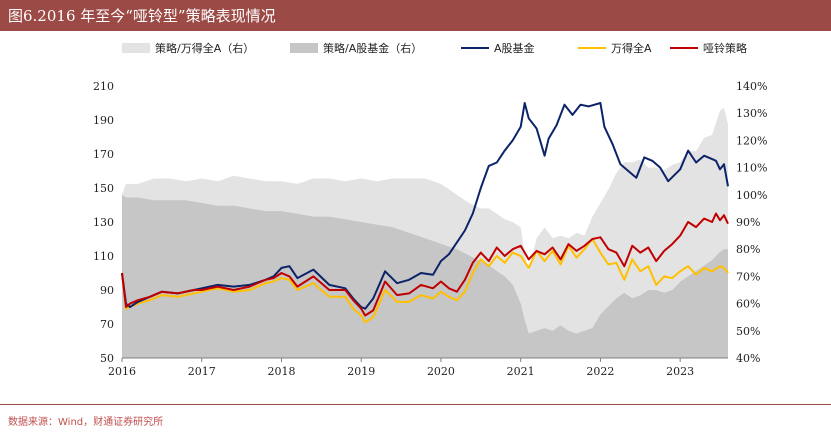 The width and height of the screenshot is (831, 433). I want to click on y-right-tick-label: 130%, so click(751, 113).